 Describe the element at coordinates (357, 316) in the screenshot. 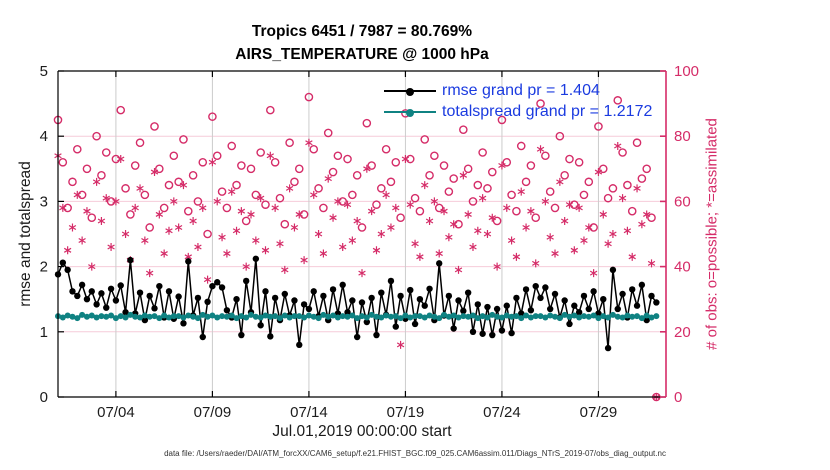

I see `totalspread-series` at that location.